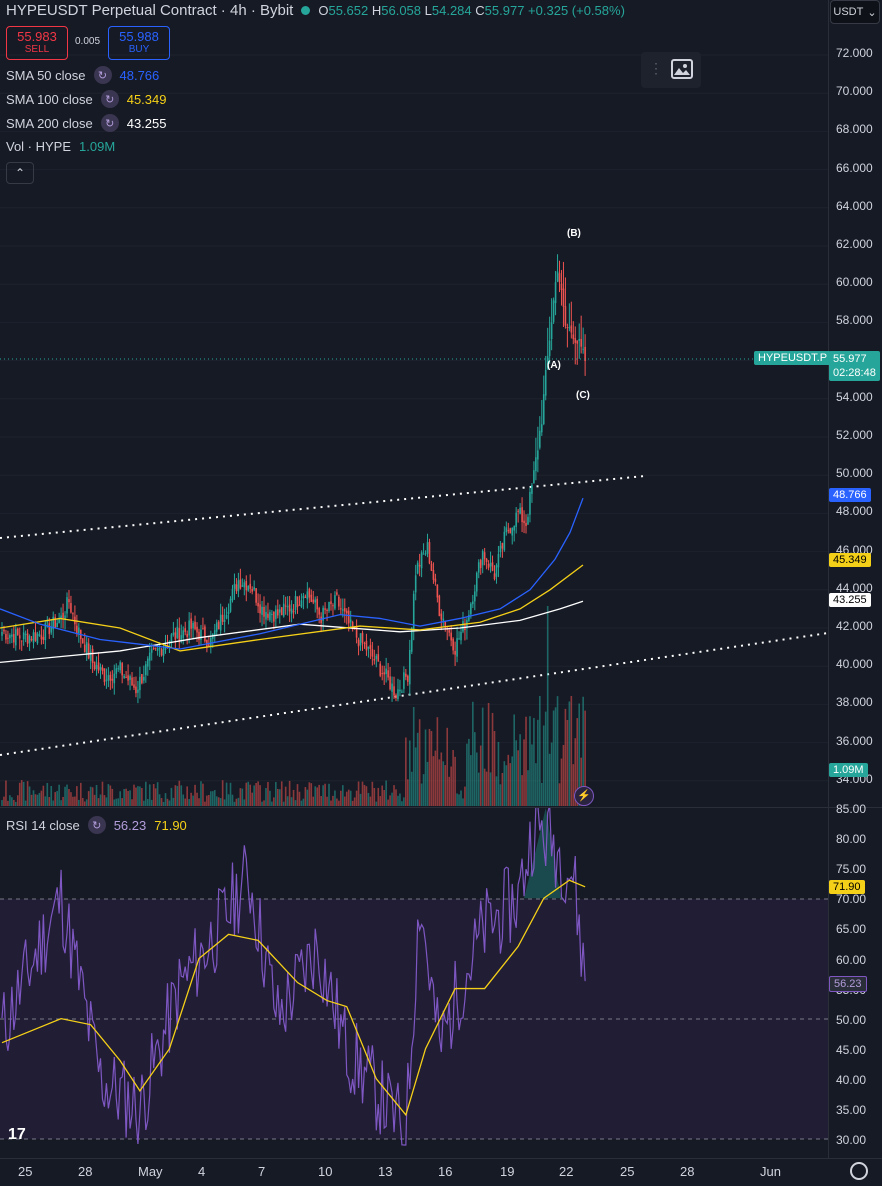  What do you see at coordinates (554, 365) in the screenshot?
I see `wave-label-a: (A)` at bounding box center [554, 365].